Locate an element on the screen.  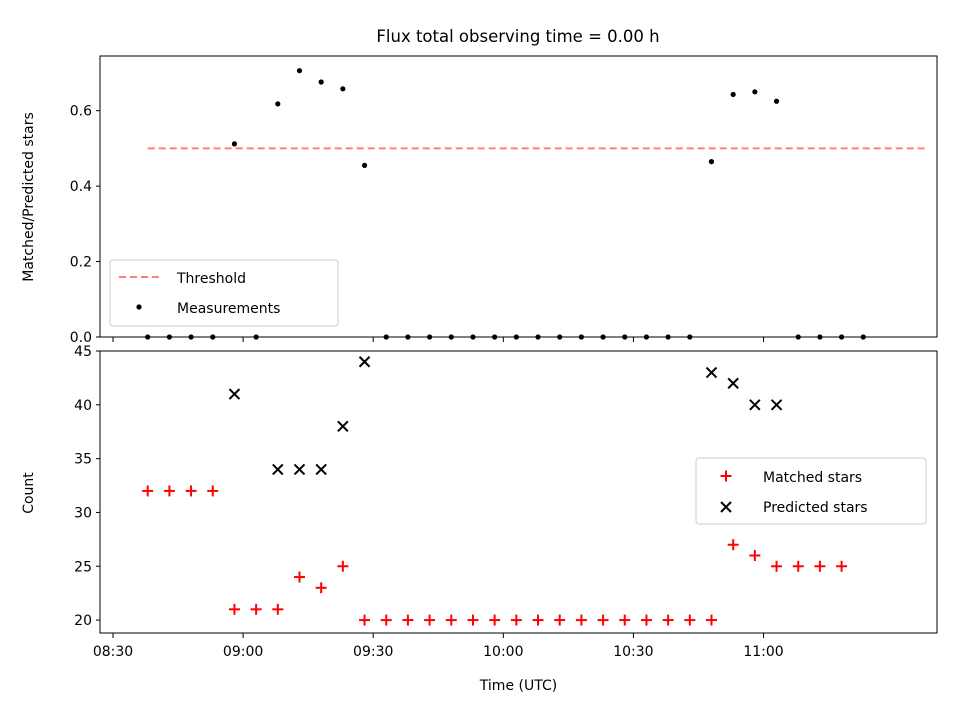
x-tick-label: 09:30 is located at coordinates (373, 652).